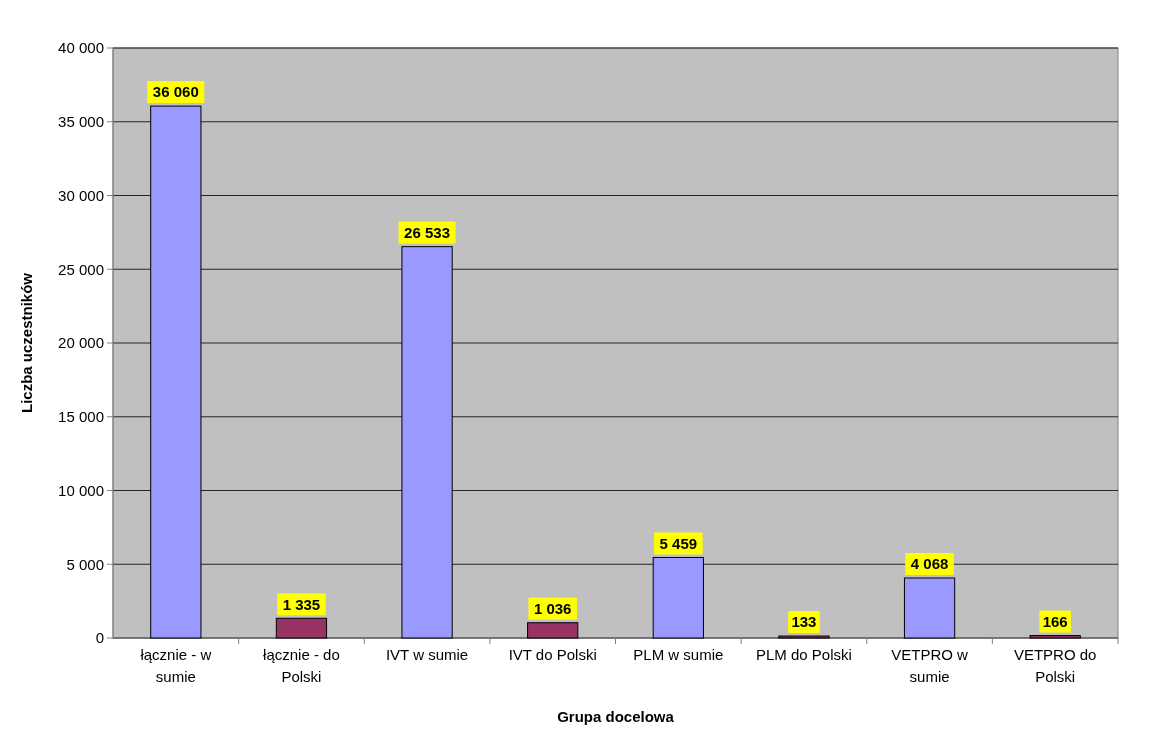  Describe the element at coordinates (81, 416) in the screenshot. I see `y-tick-label: 15 000` at that location.